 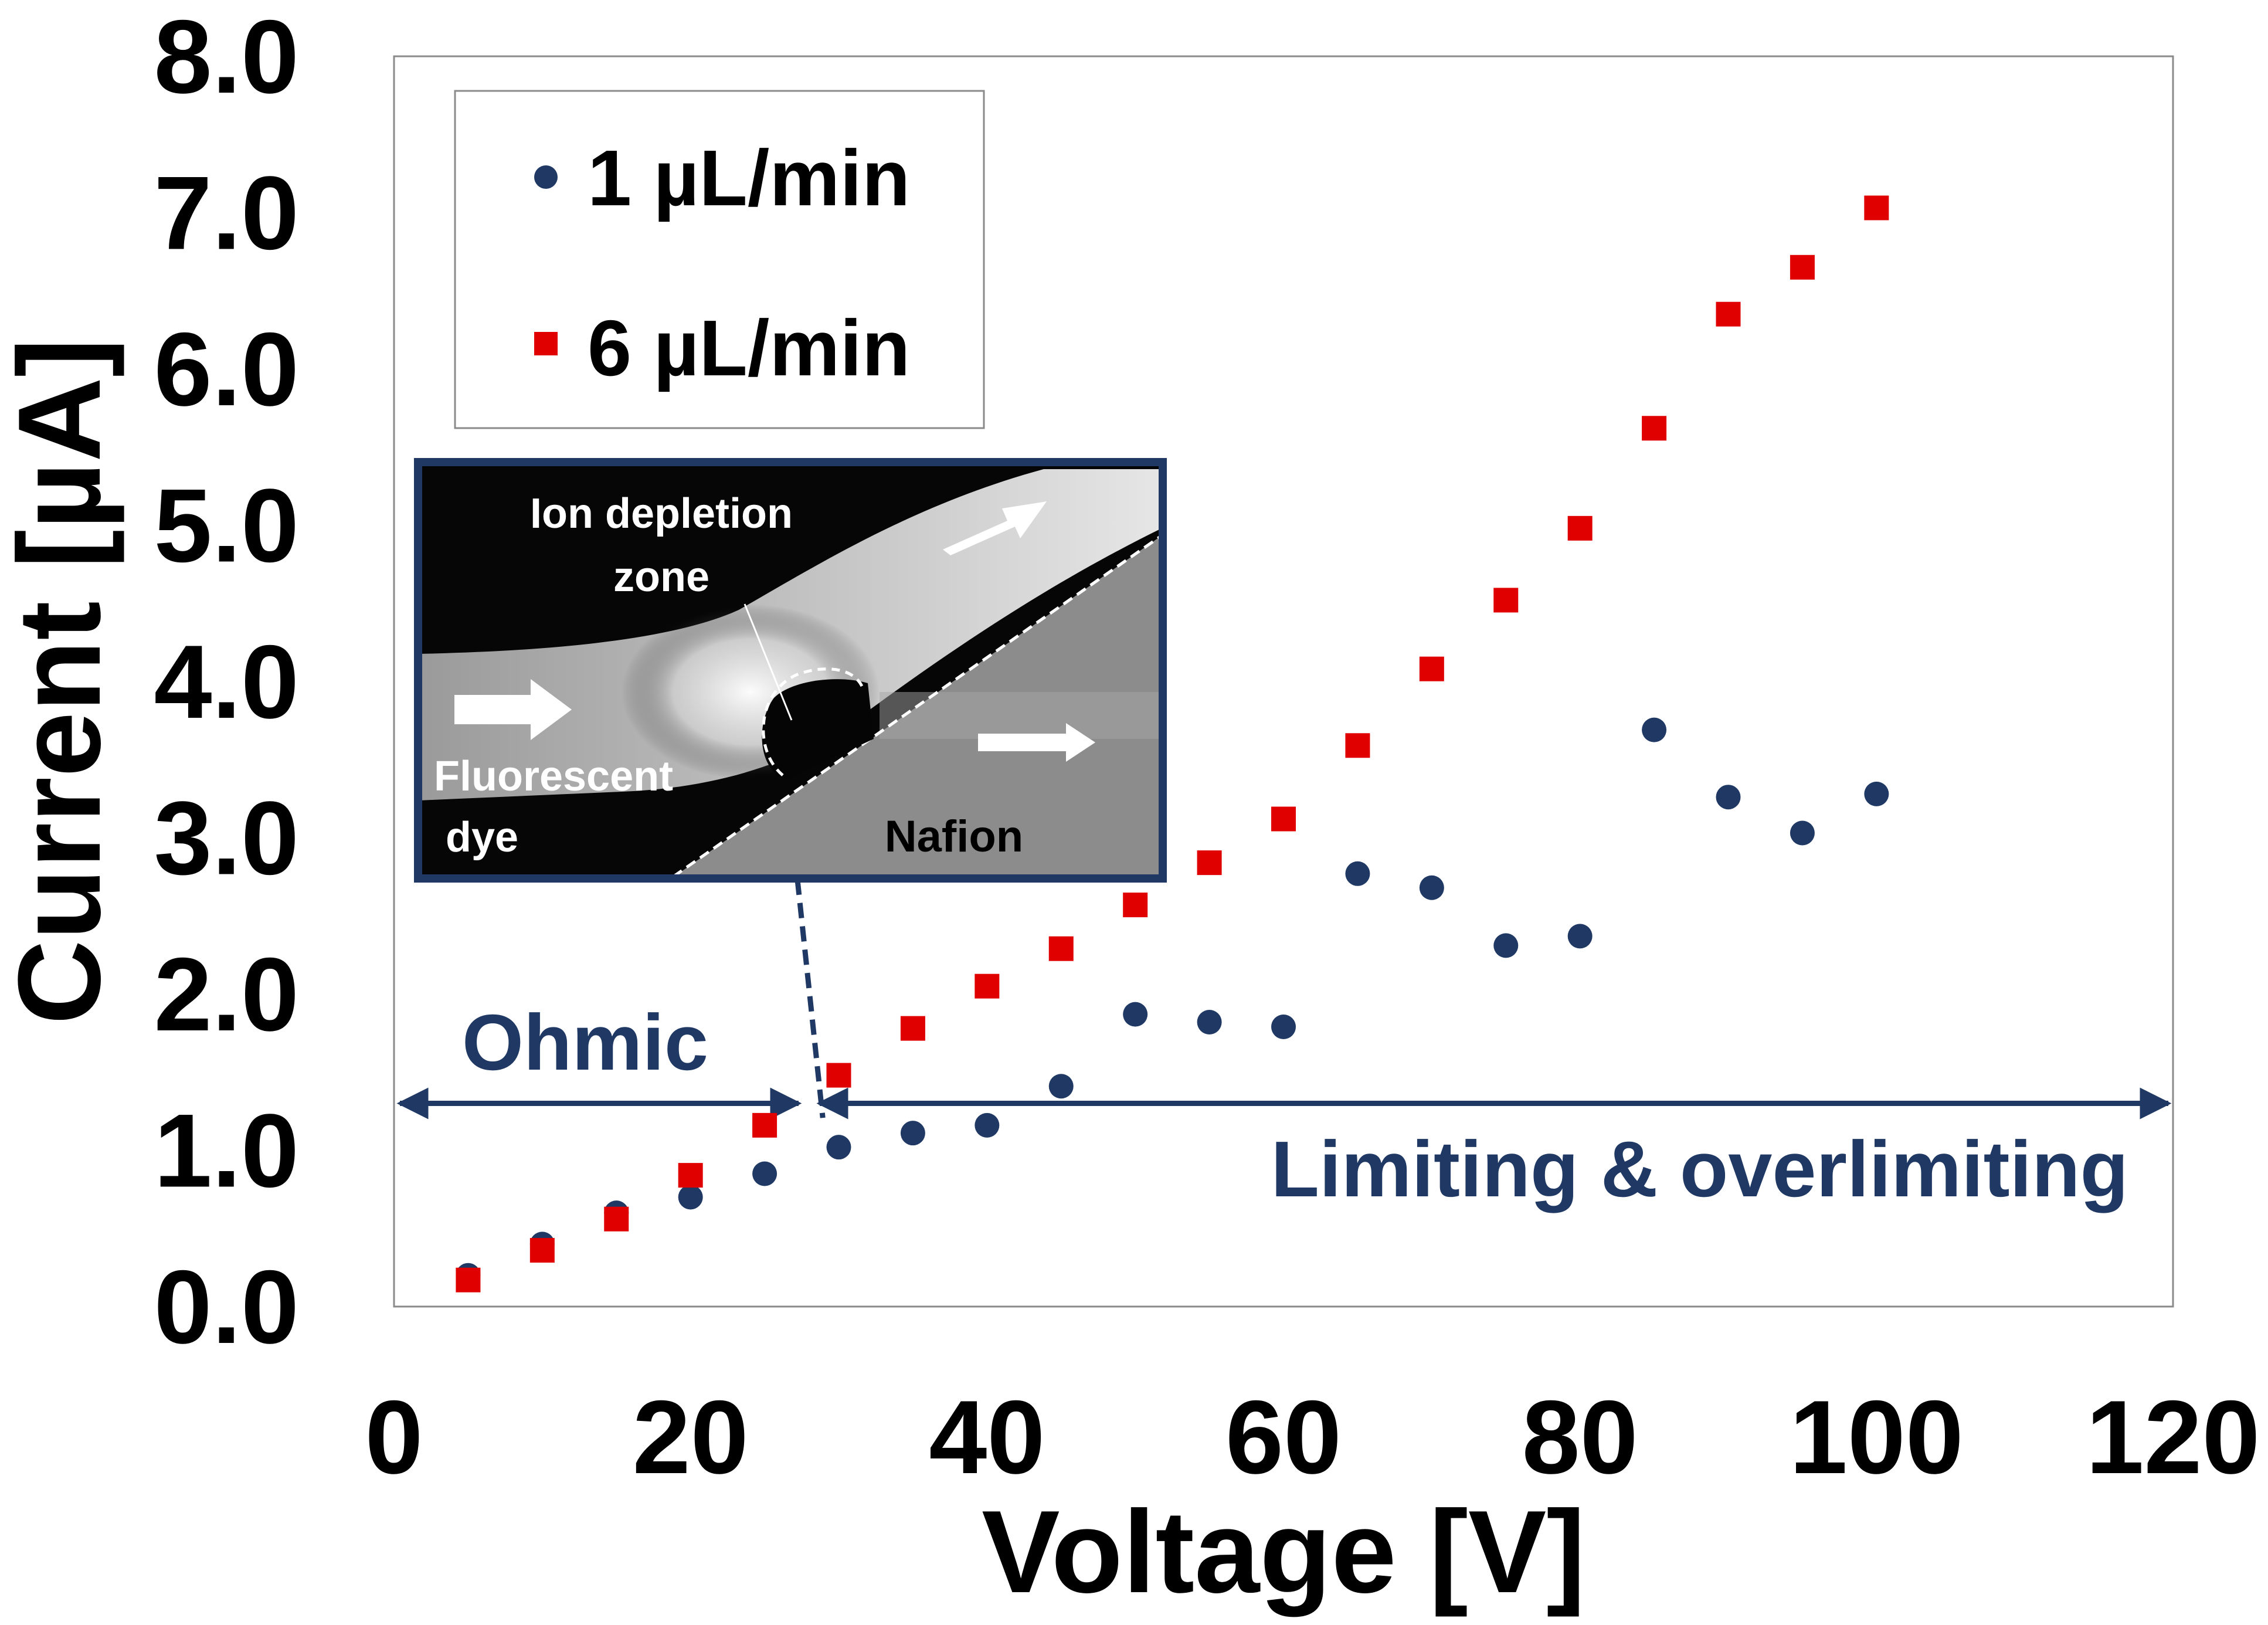 I want to click on legend: 1 µL/min 6 µL/min, so click(x=719, y=259).